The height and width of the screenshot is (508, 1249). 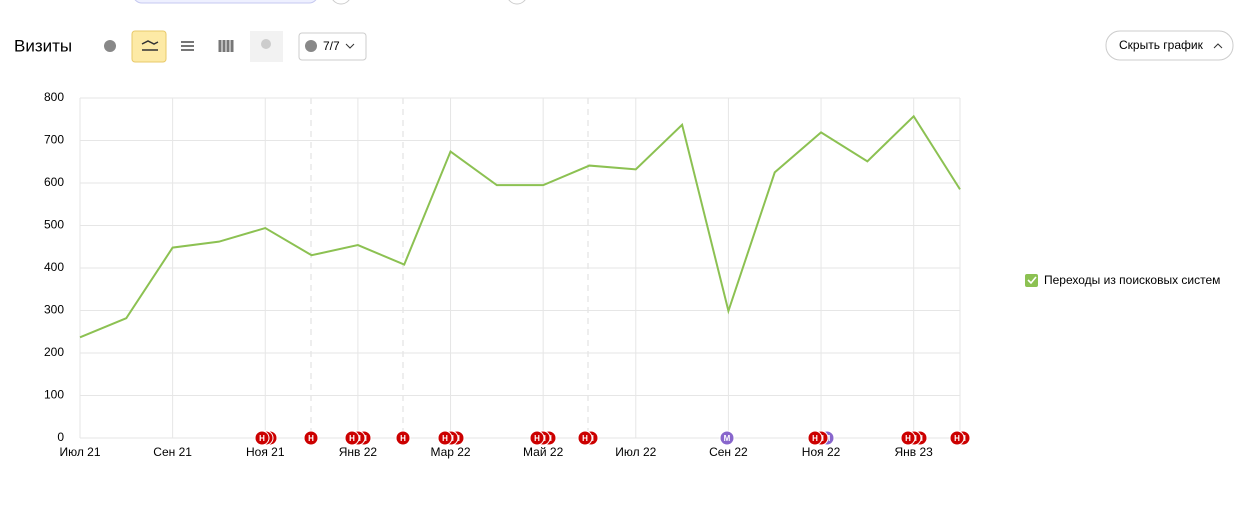 What do you see at coordinates (543, 452) in the screenshot?
I see `x-tick-label: Май 22` at bounding box center [543, 452].